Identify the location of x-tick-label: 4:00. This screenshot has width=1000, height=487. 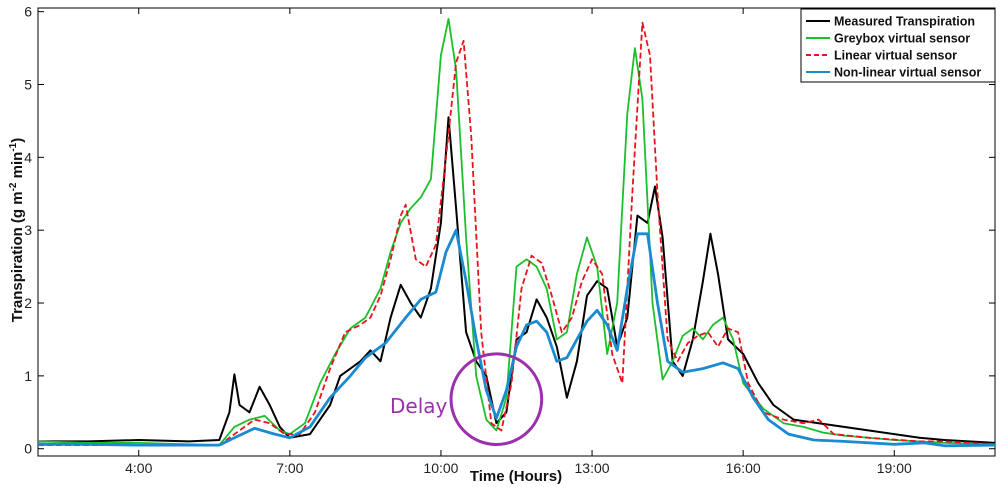
(138, 468).